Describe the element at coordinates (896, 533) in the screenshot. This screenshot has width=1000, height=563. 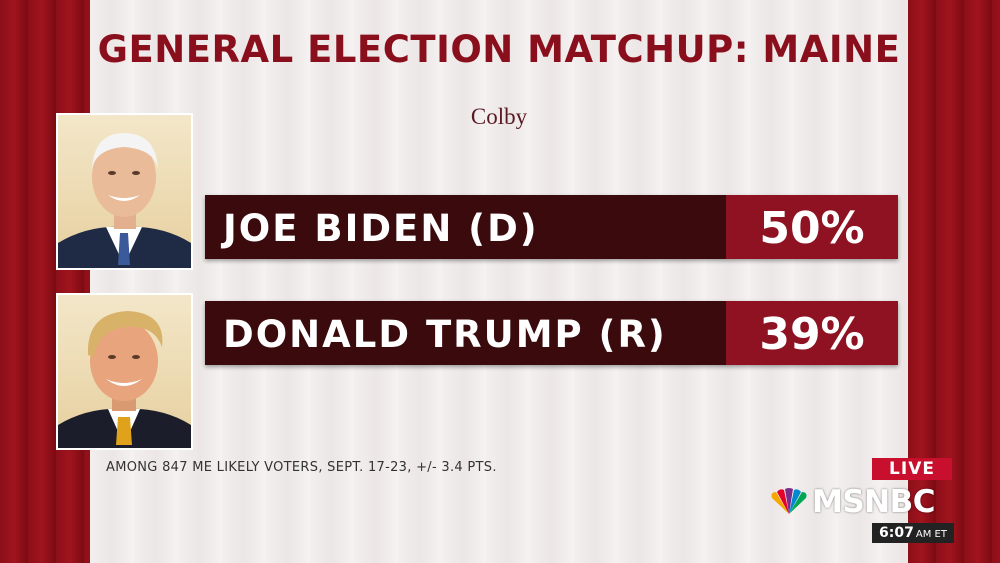
I see `clock-time: 6:07` at that location.